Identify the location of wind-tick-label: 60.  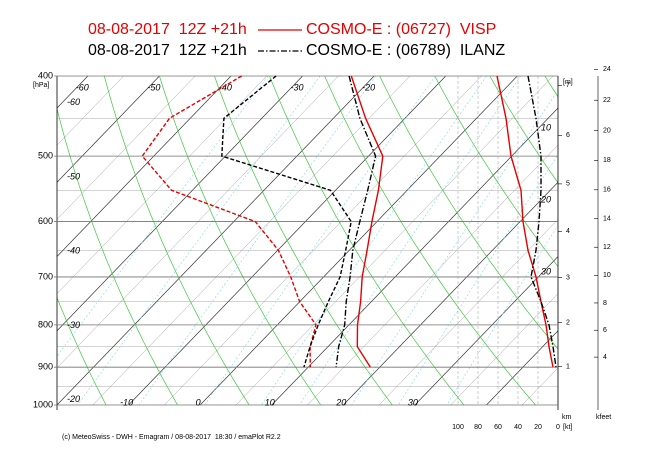
(498, 427).